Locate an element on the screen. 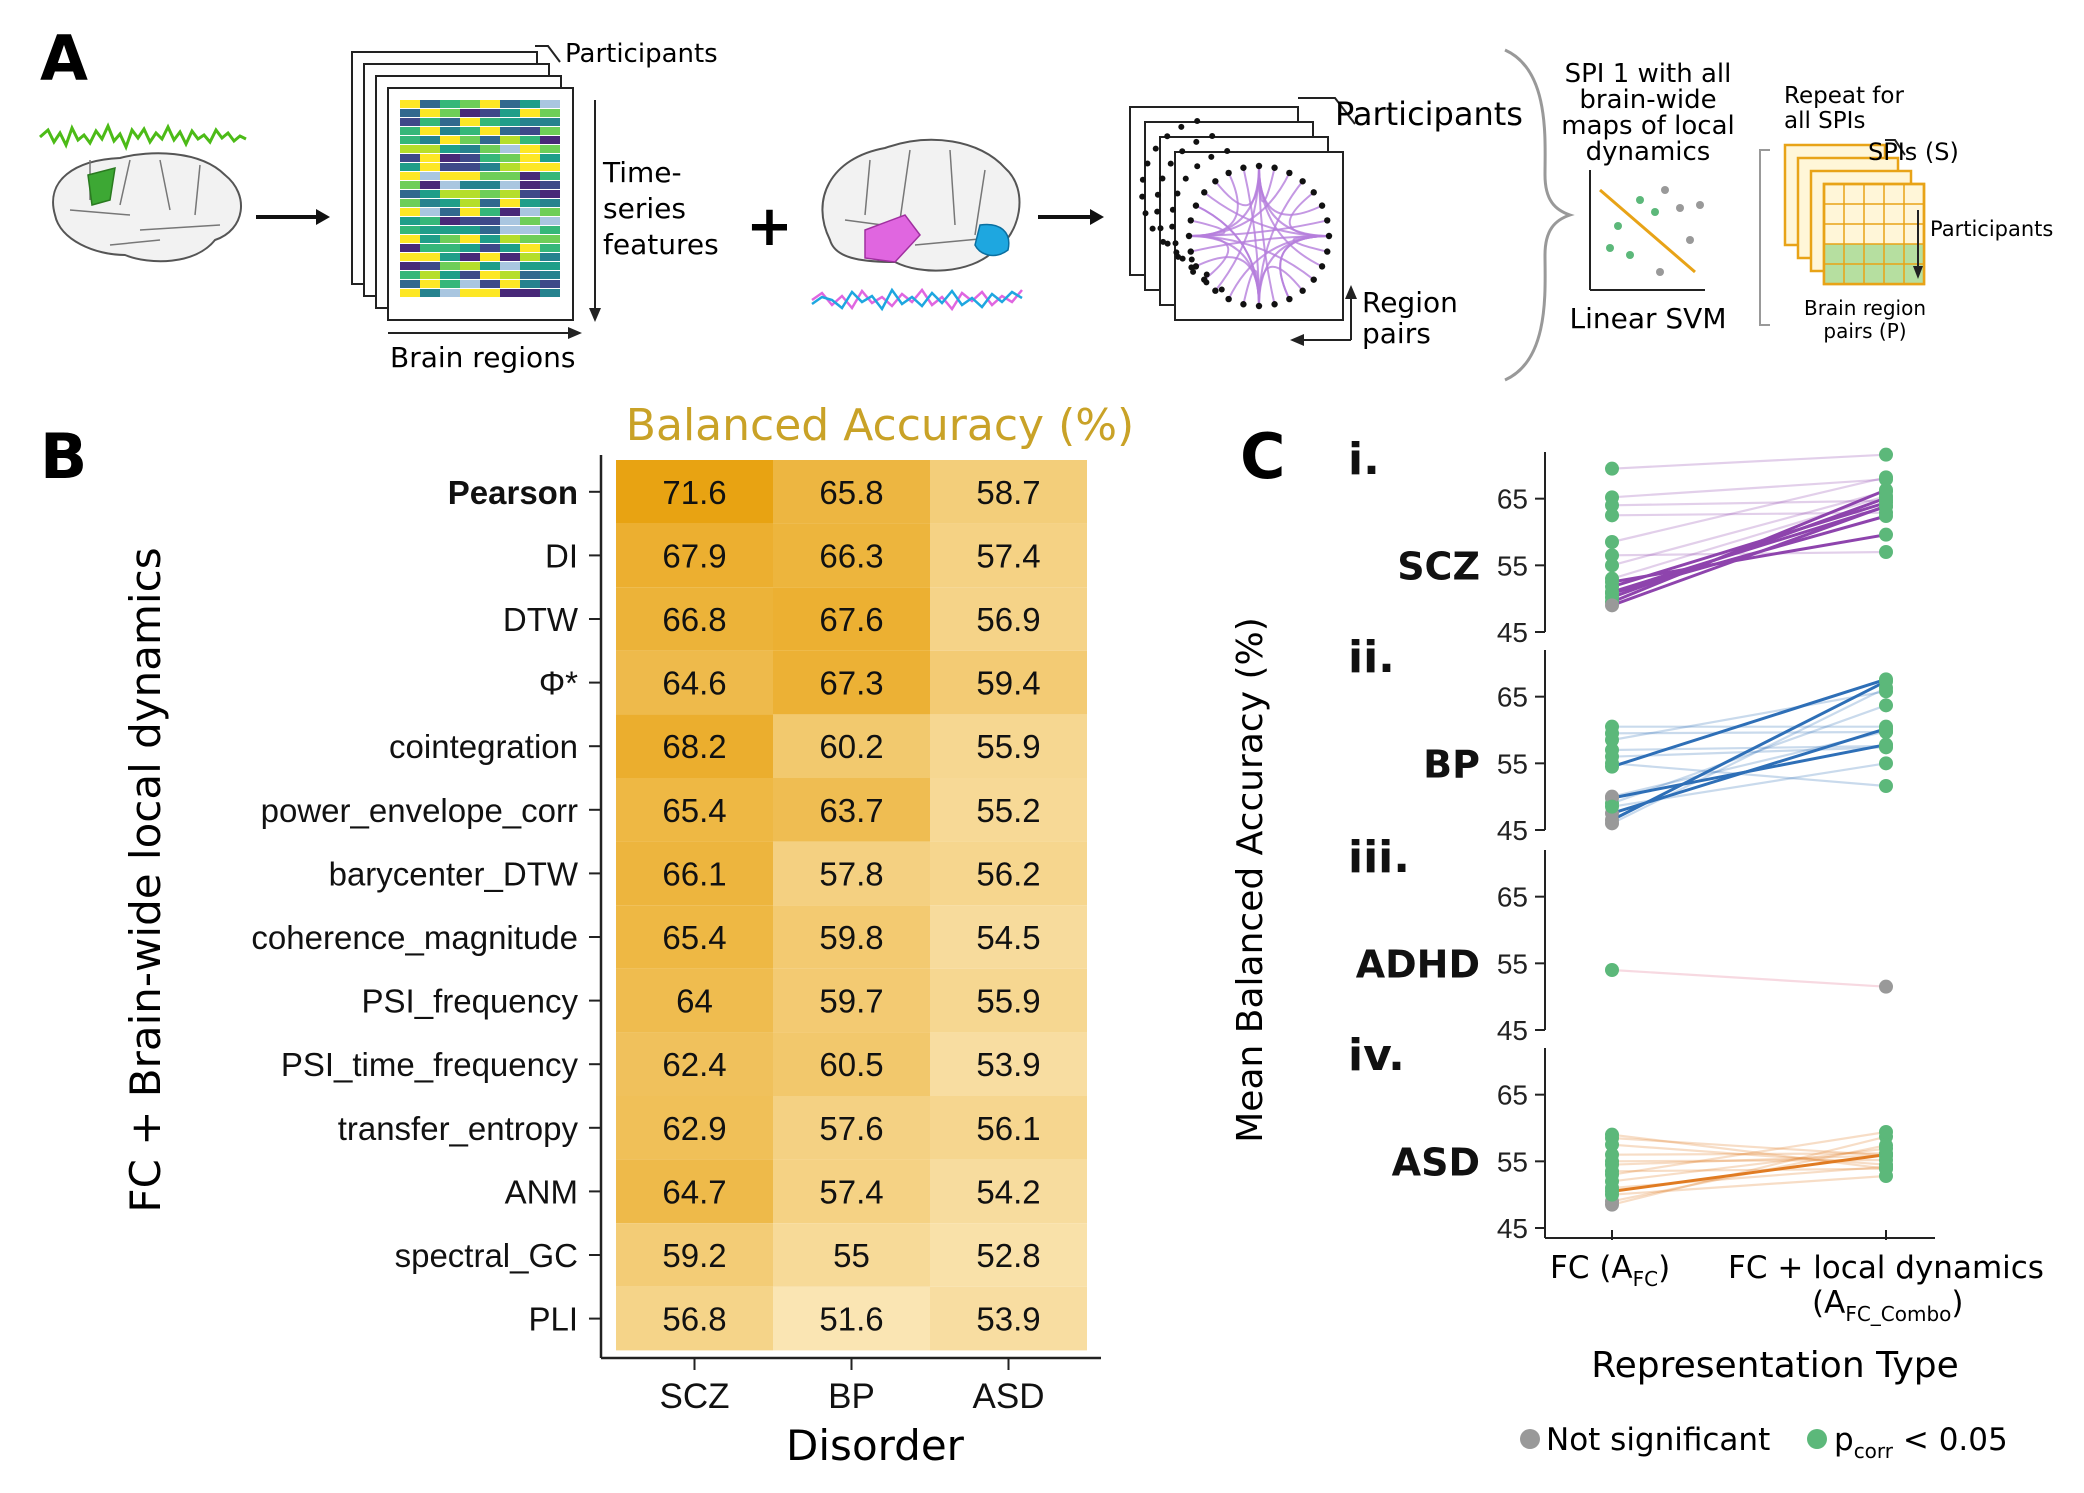 The width and height of the screenshot is (2084, 1493). heatmap-cell-value: 59.4 is located at coordinates (1008, 683).